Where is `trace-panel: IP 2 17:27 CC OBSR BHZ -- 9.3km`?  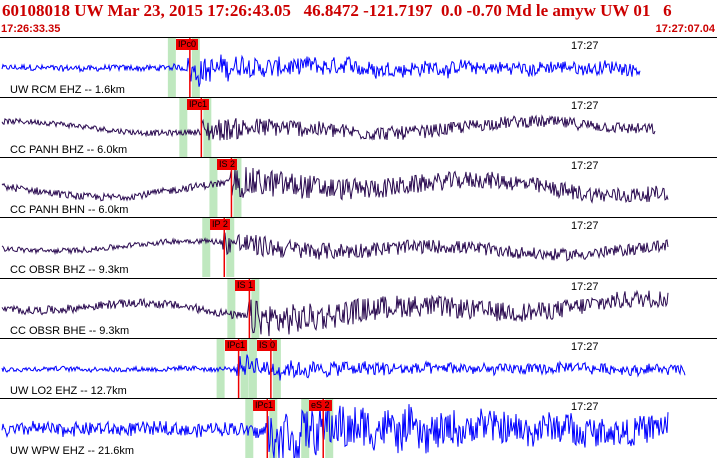
trace-panel: IP 2 17:27 CC OBSR BHZ -- 9.3km is located at coordinates (358, 247).